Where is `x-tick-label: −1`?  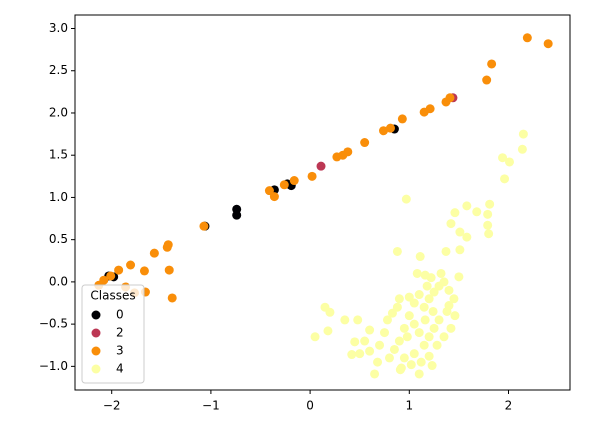
x-tick-label: −1 is located at coordinates (211, 406).